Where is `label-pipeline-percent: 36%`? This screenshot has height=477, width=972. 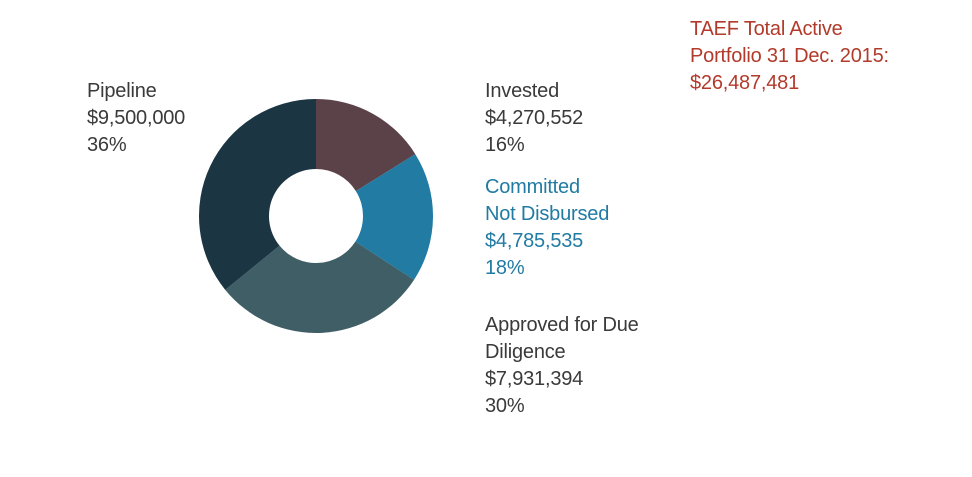
label-pipeline-percent: 36% is located at coordinates (107, 145).